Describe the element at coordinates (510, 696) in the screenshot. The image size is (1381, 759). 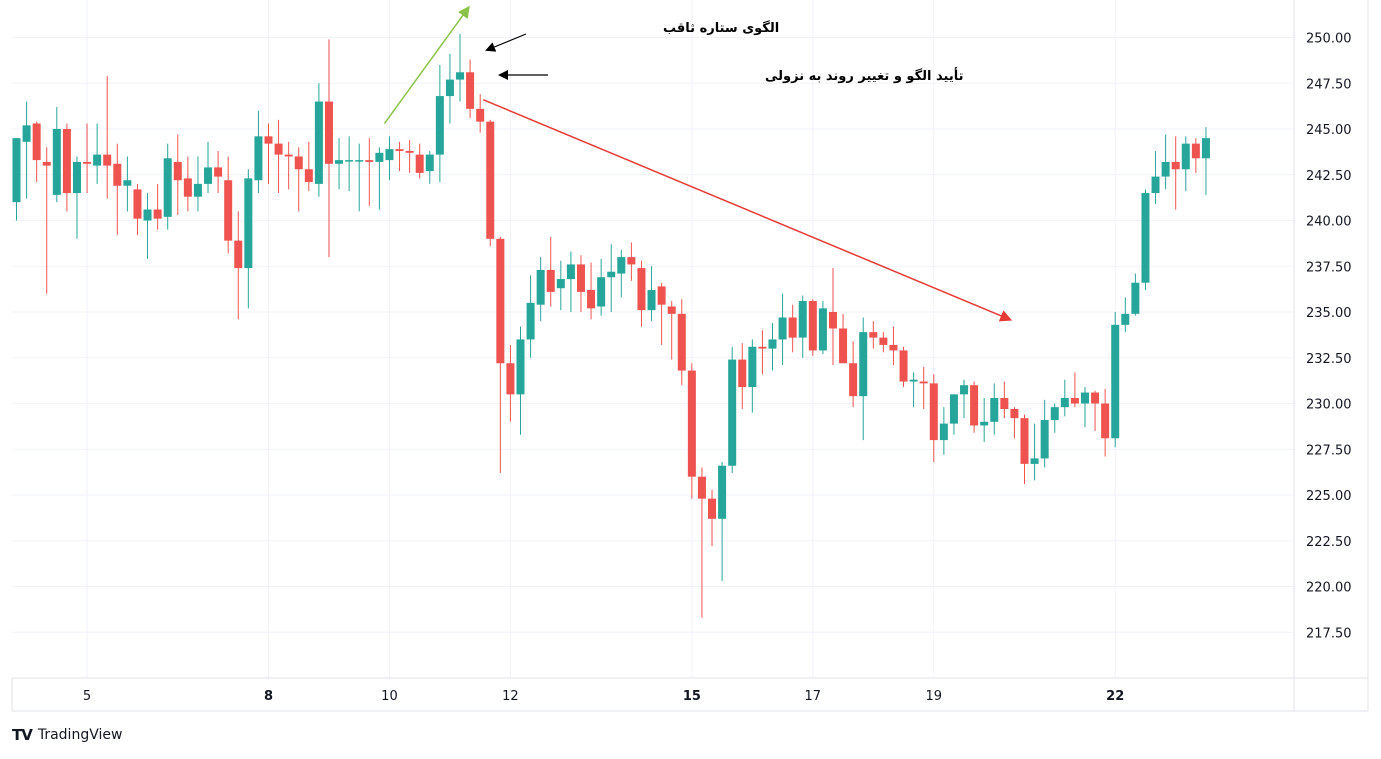
I see `x-tick-label: 12` at that location.